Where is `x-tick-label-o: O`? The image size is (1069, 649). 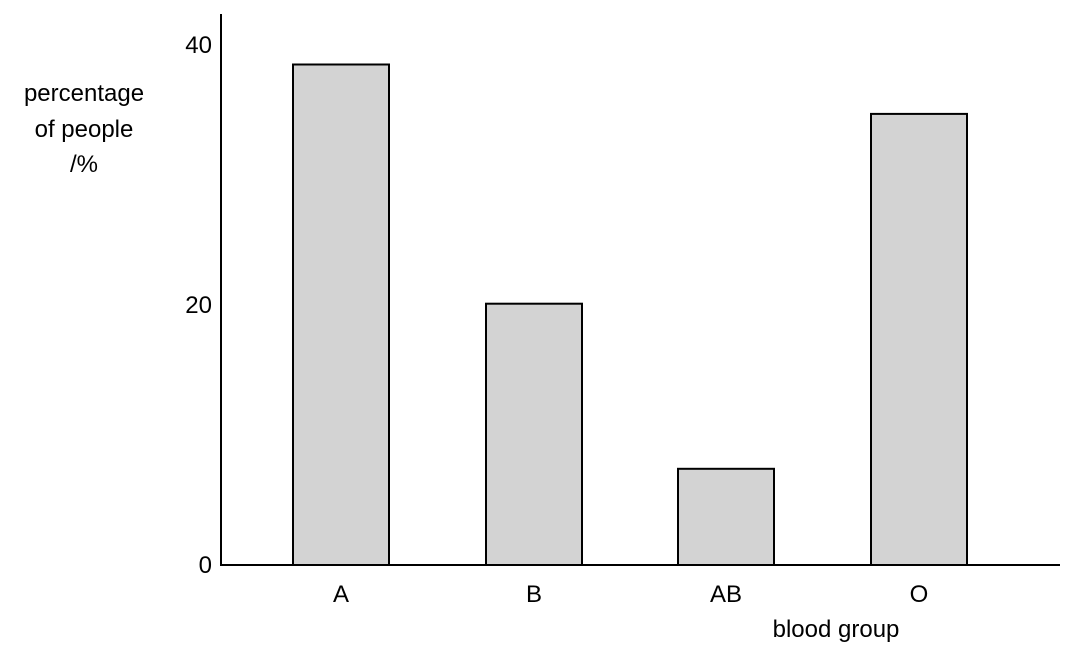
x-tick-label-o: O is located at coordinates (919, 594).